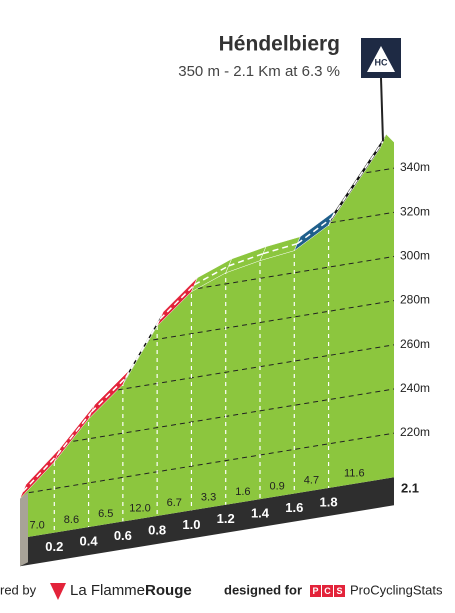 This screenshot has height=613, width=455. What do you see at coordinates (18, 589) in the screenshot?
I see `powered-by: red by` at bounding box center [18, 589].